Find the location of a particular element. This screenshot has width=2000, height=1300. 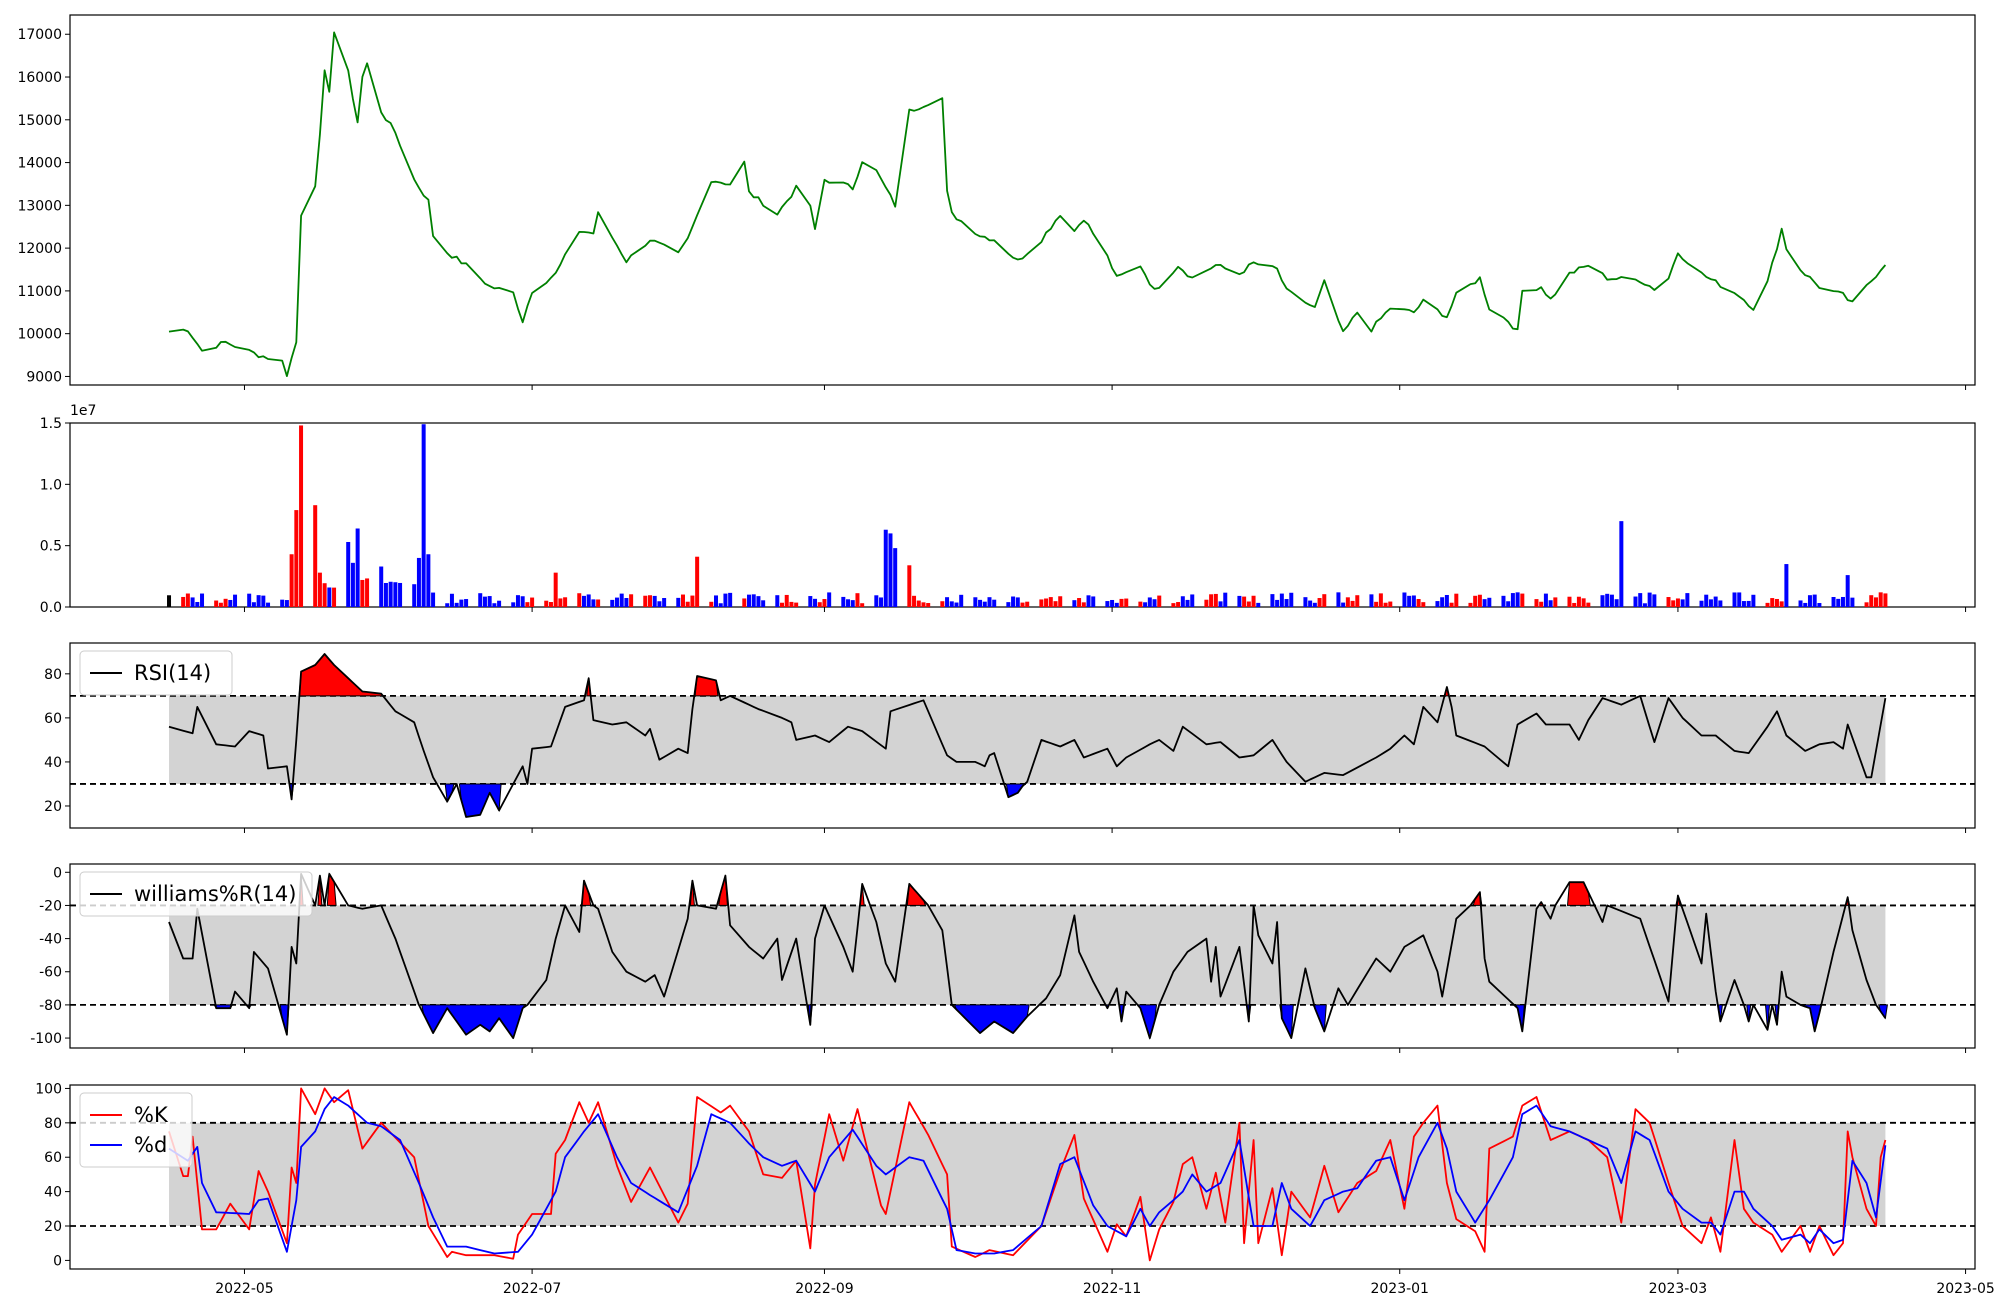

williams-ytick-label: -20 is located at coordinates (50, 906).